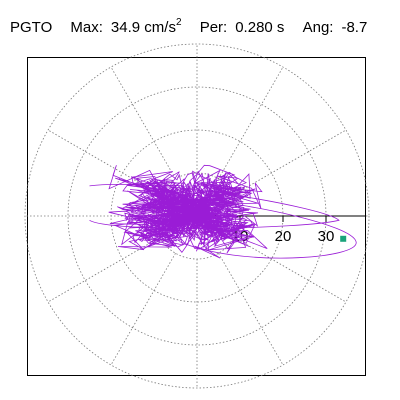  Describe the element at coordinates (188, 26) in the screenshot. I see `chart-header: PGTO Max: 34.9 cm/s2 Per: 0.280 s Ang: -8.7` at that location.